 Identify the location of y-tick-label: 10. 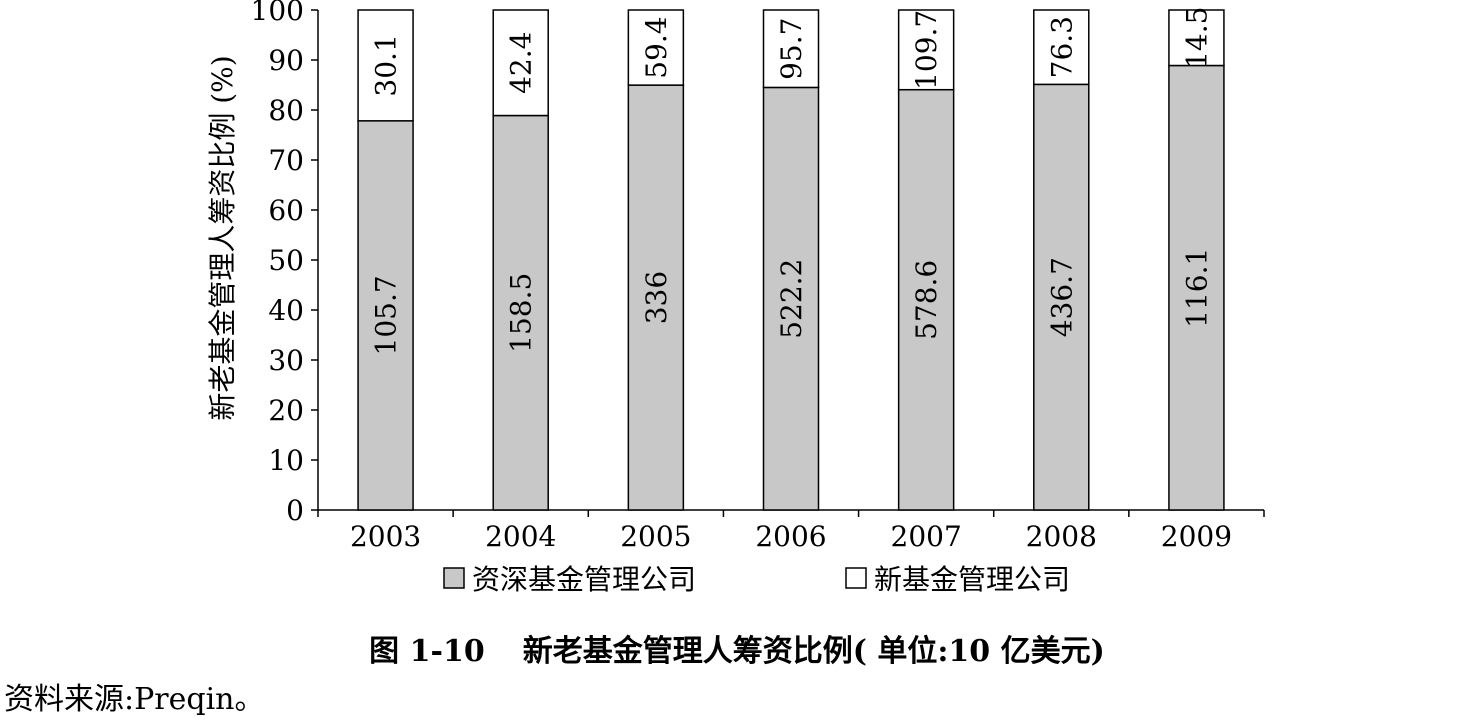
(286, 460).